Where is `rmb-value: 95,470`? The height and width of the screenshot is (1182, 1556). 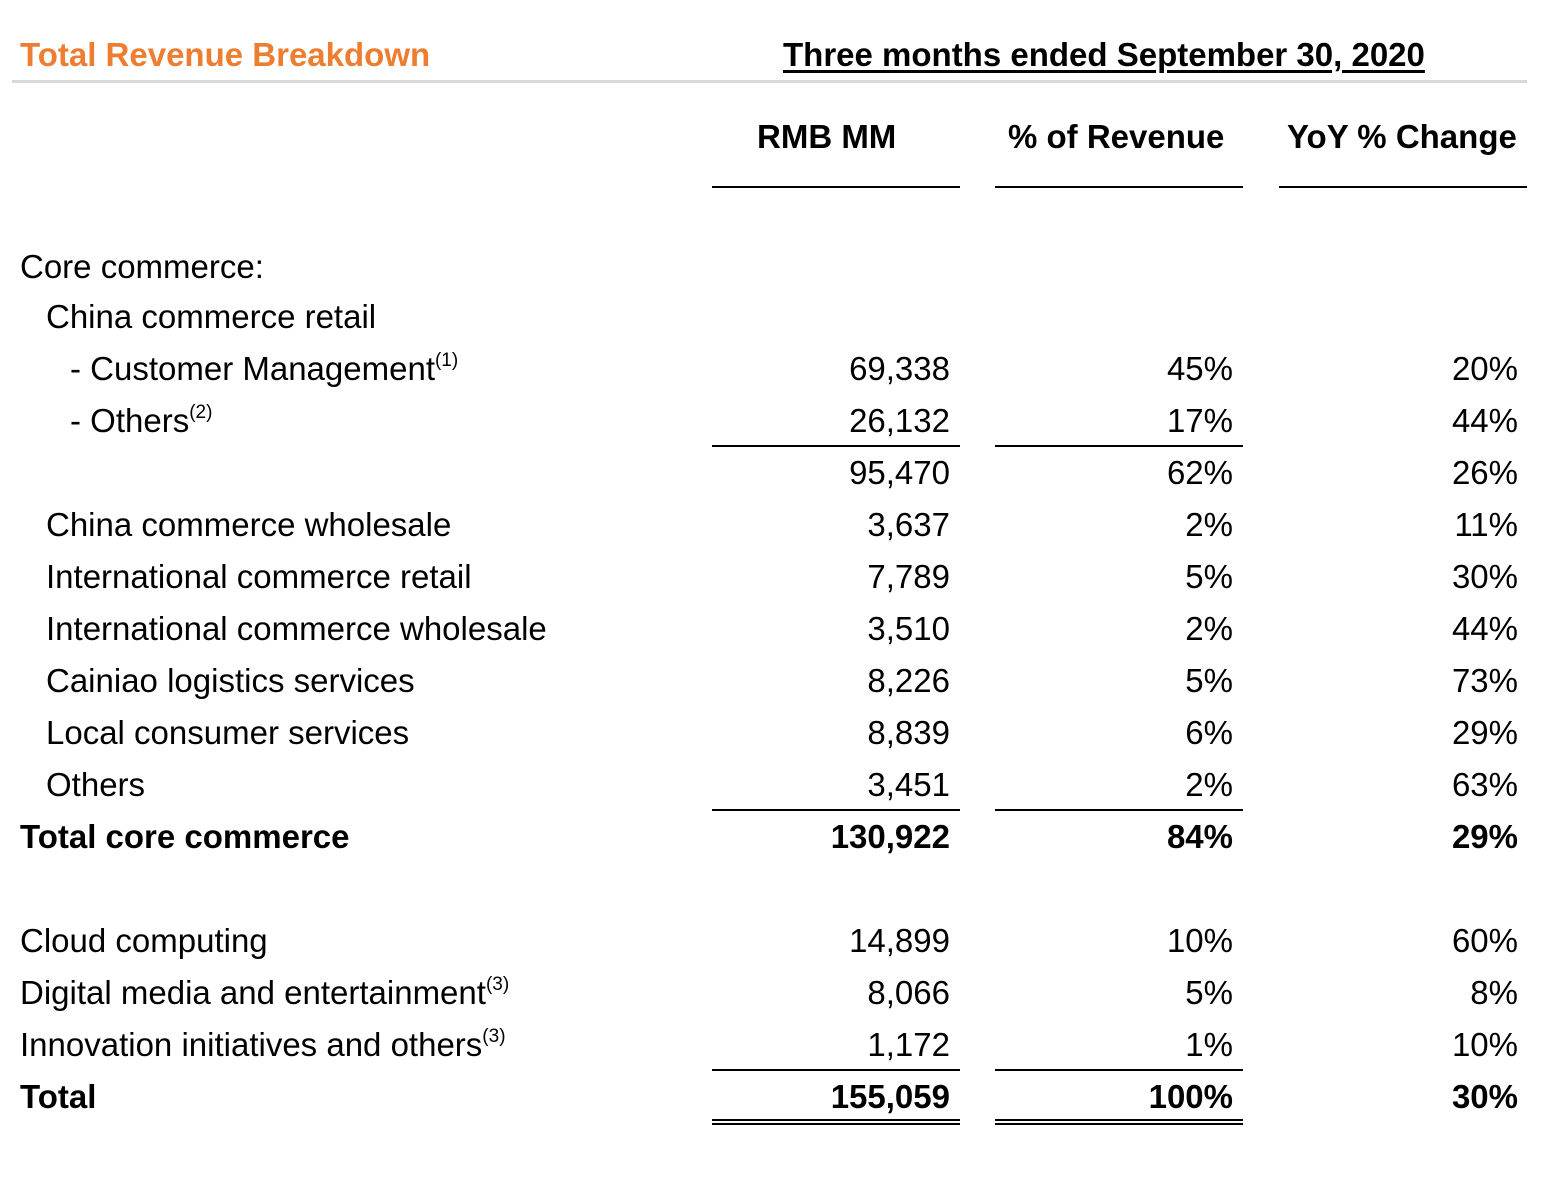
rmb-value: 95,470 is located at coordinates (899, 472).